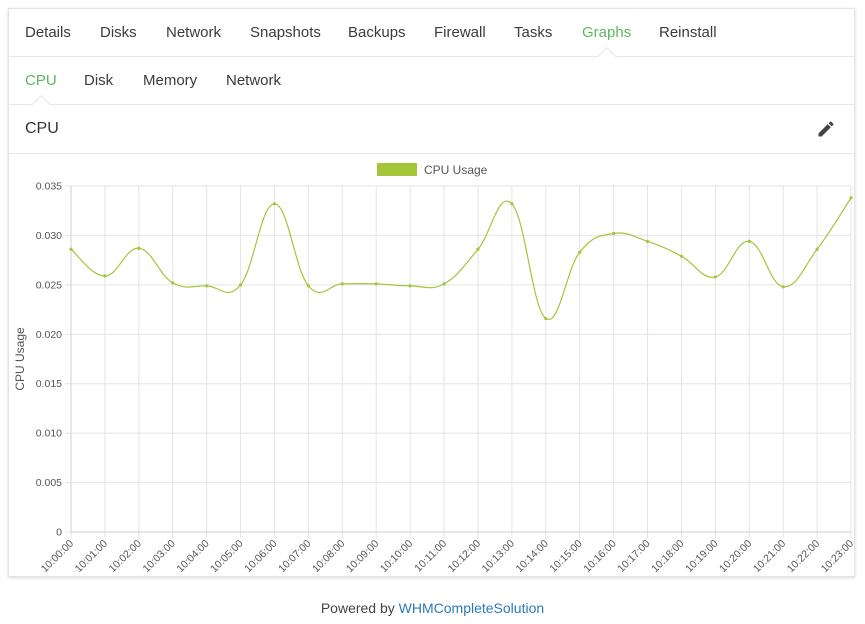 This screenshot has width=865, height=624. I want to click on x-tick-label: 10:10:00, so click(396, 556).